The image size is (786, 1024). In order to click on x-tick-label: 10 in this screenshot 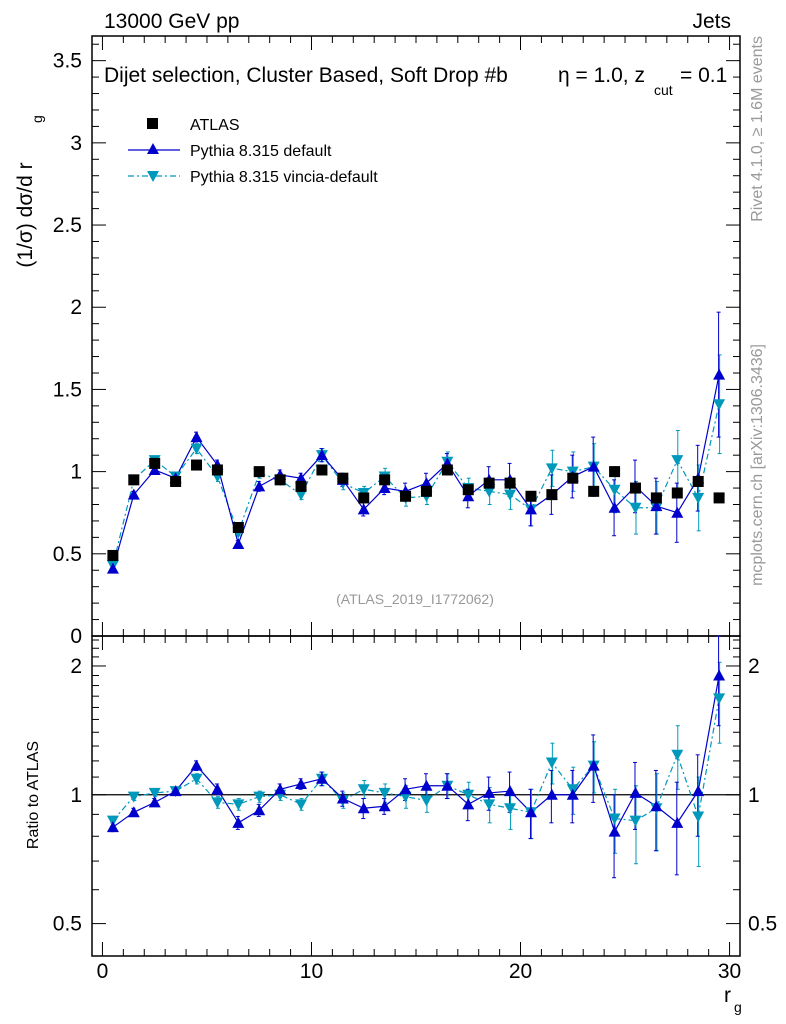, I will do `click(311, 971)`.